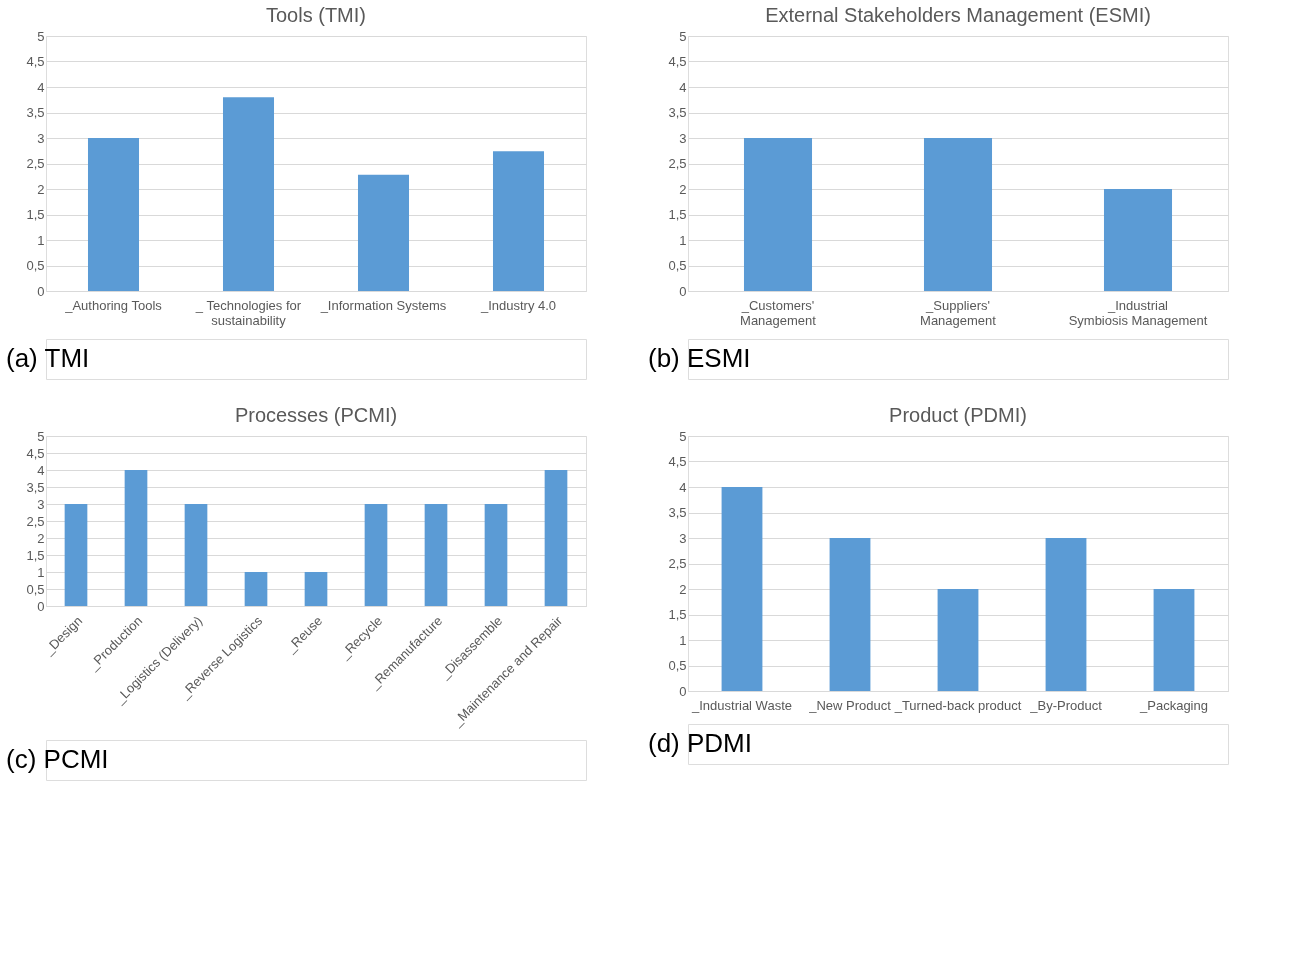 The width and height of the screenshot is (1306, 974). I want to click on x-tick-label: _New Product, so click(850, 705).